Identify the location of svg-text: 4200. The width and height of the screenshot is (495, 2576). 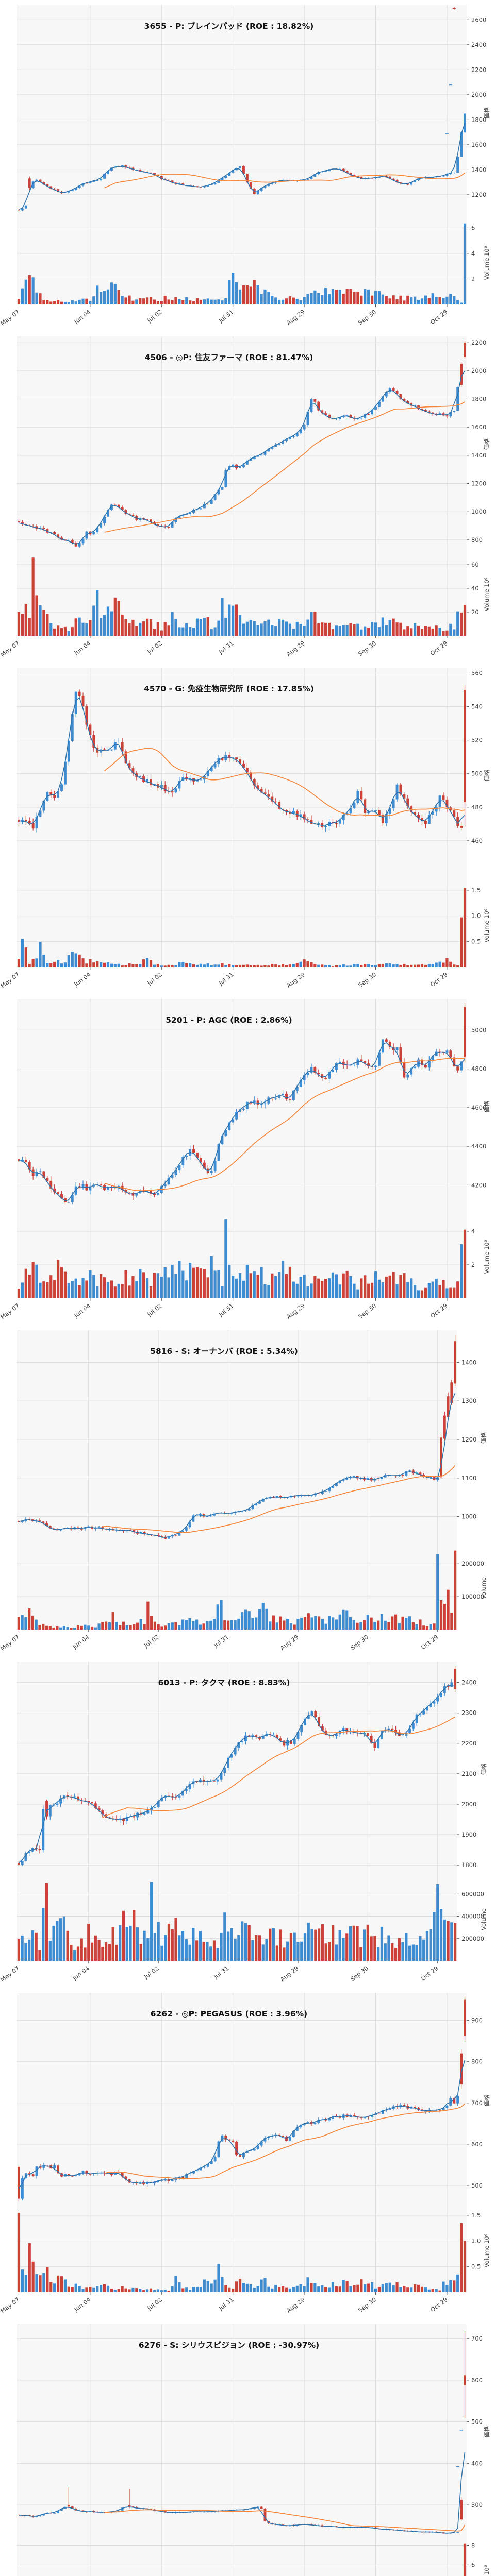
(478, 1185).